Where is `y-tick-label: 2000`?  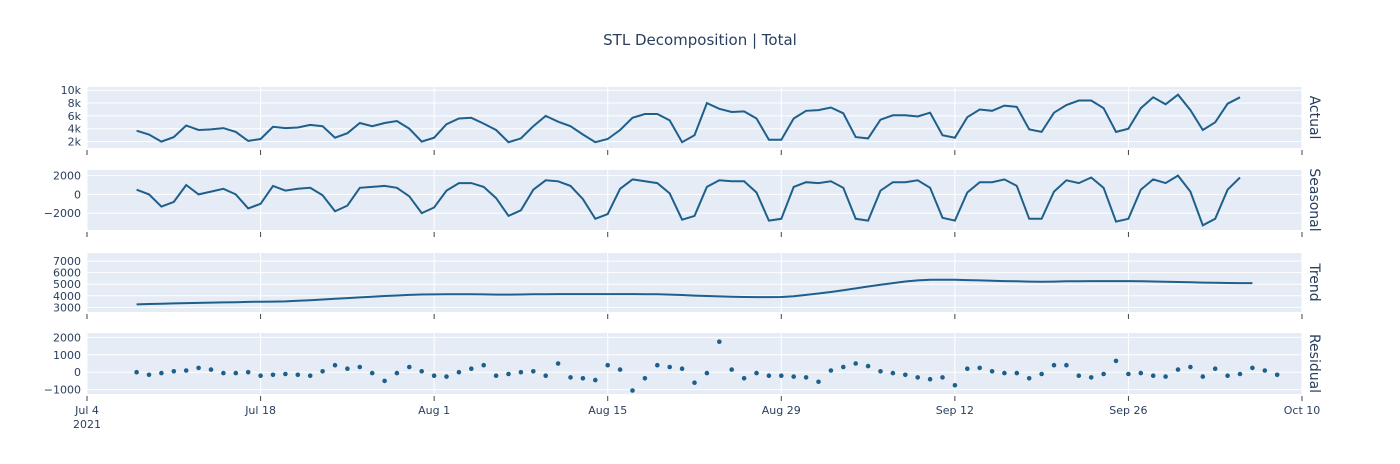 y-tick-label: 2000 is located at coordinates (67, 337).